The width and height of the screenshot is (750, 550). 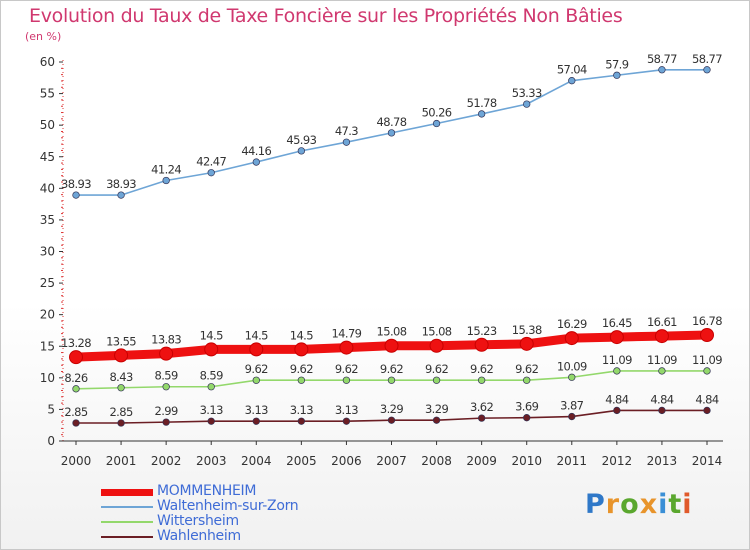 I want to click on y-tick-label: 55, so click(x=47, y=94).